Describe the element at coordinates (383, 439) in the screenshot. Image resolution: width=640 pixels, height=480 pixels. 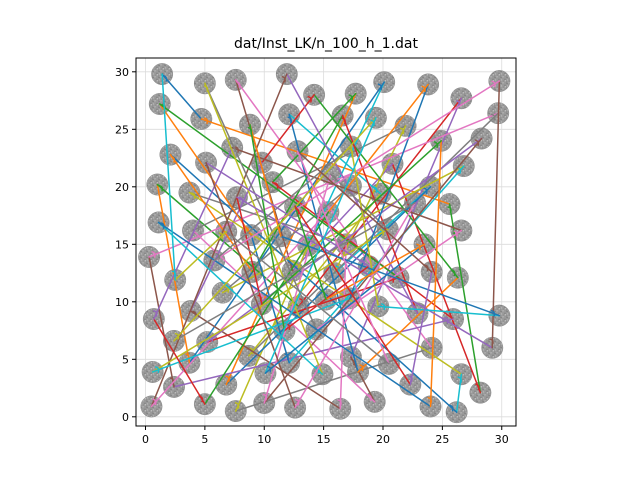
I see `x-tick-label: 20` at that location.